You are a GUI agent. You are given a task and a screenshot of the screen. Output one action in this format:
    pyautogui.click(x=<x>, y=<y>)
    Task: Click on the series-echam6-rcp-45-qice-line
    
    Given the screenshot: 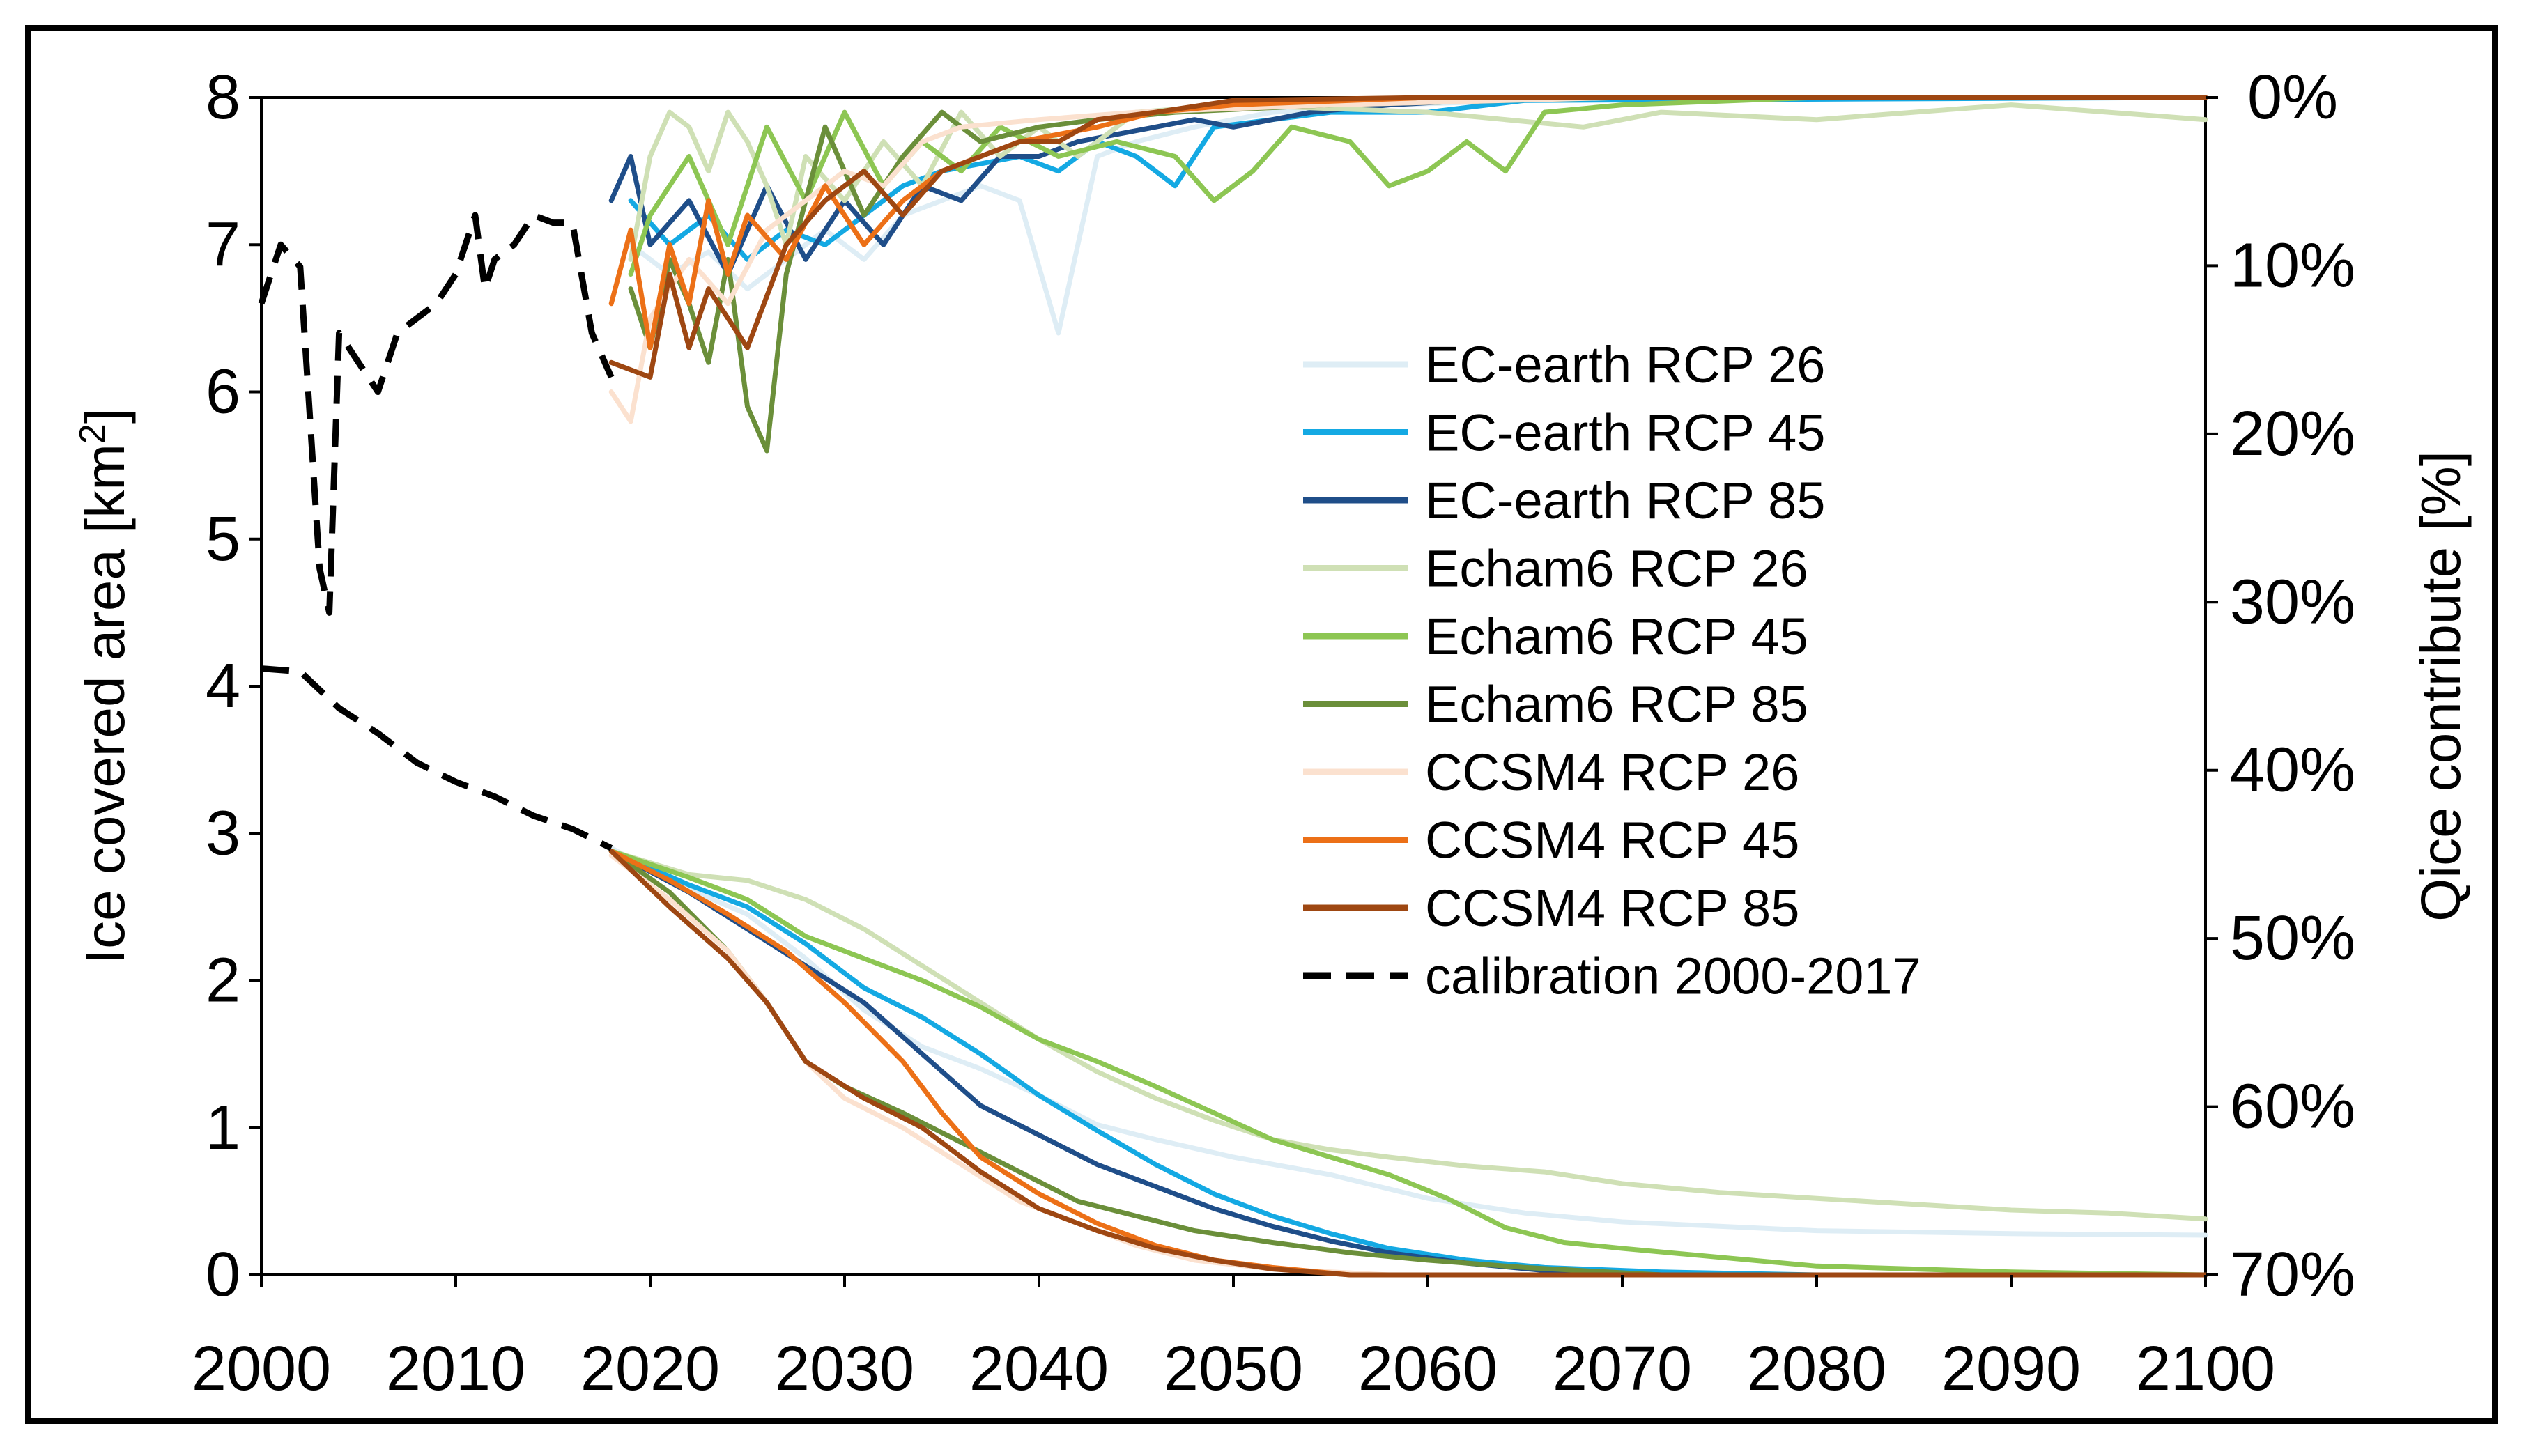 What is the action you would take?
    pyautogui.click(x=1418, y=186)
    